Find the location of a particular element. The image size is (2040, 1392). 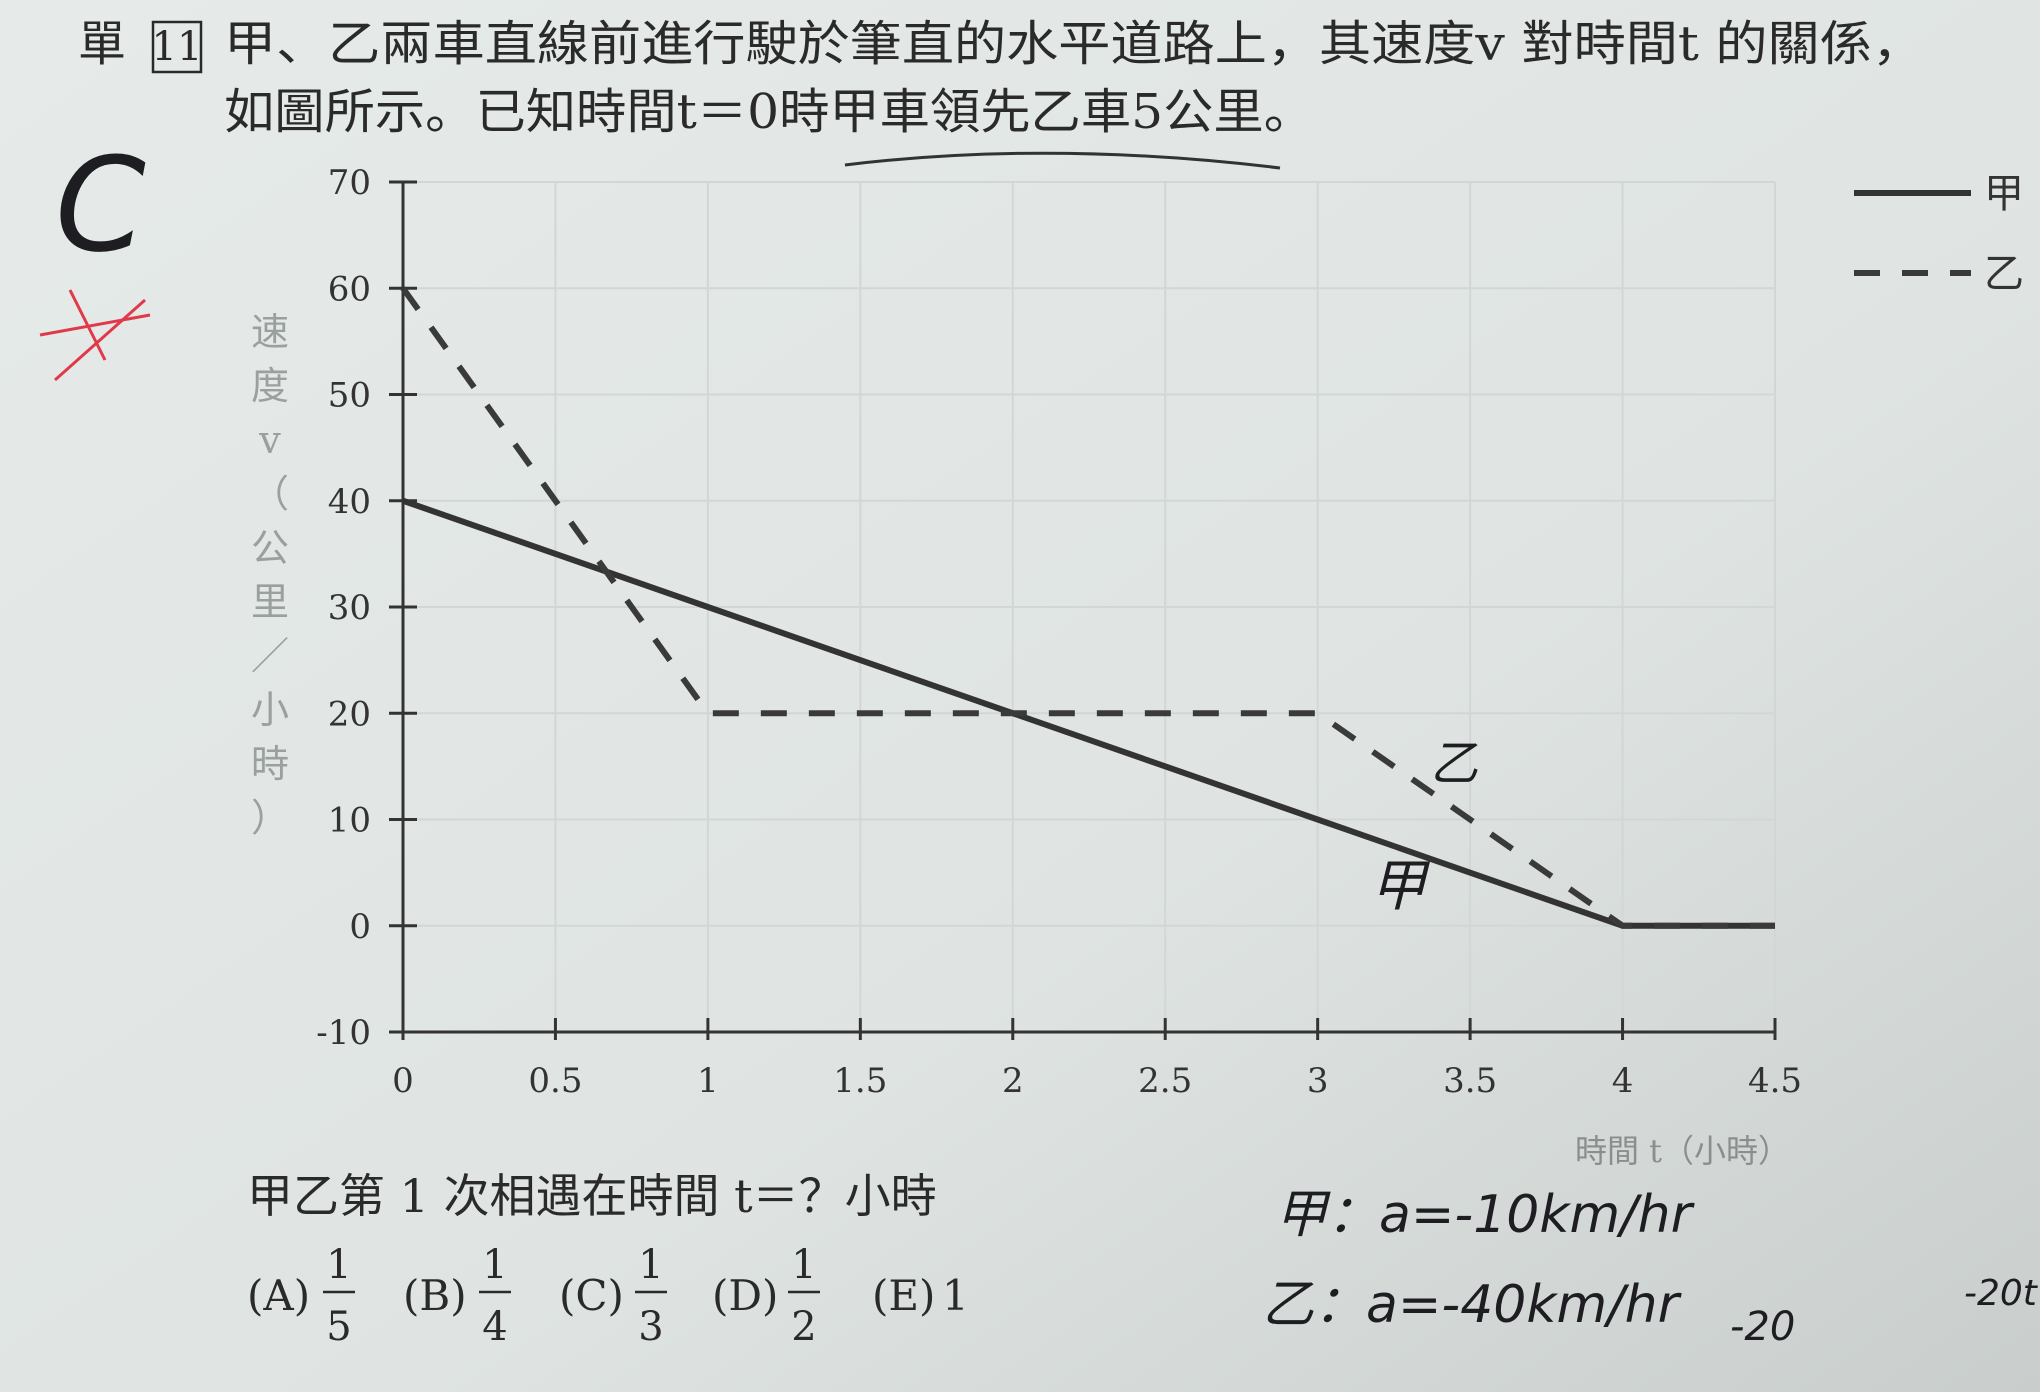

x-tick-label: 0.5 is located at coordinates (555, 1081).